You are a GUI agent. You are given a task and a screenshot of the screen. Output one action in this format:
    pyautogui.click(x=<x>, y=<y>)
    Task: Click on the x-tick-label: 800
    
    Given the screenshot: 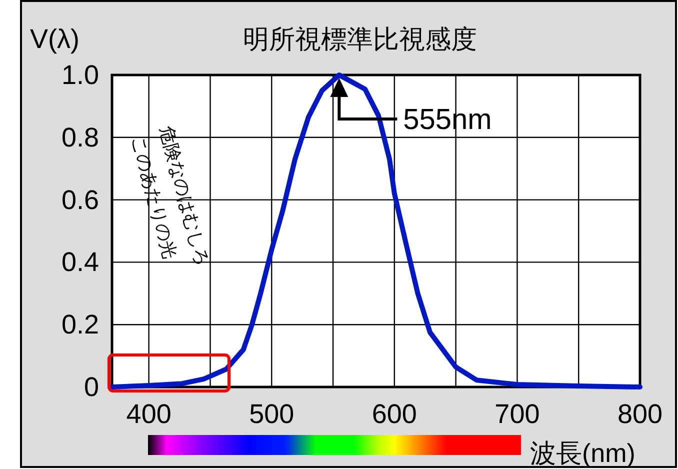 What is the action you would take?
    pyautogui.click(x=640, y=414)
    